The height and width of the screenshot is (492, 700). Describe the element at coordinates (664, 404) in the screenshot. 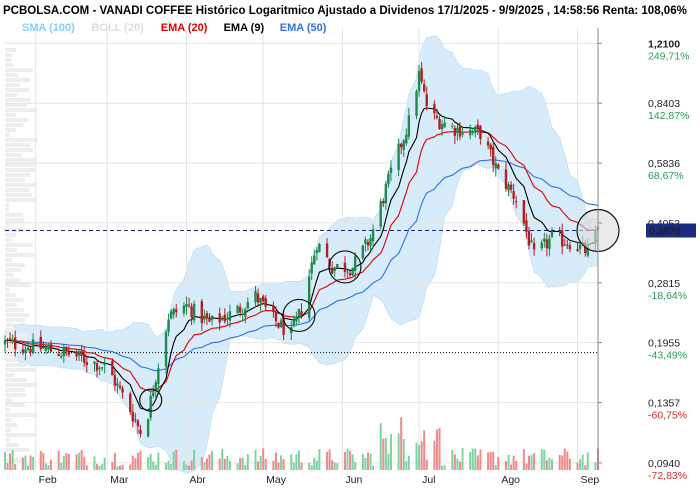

I see `price-tick-label: 0,1357` at that location.